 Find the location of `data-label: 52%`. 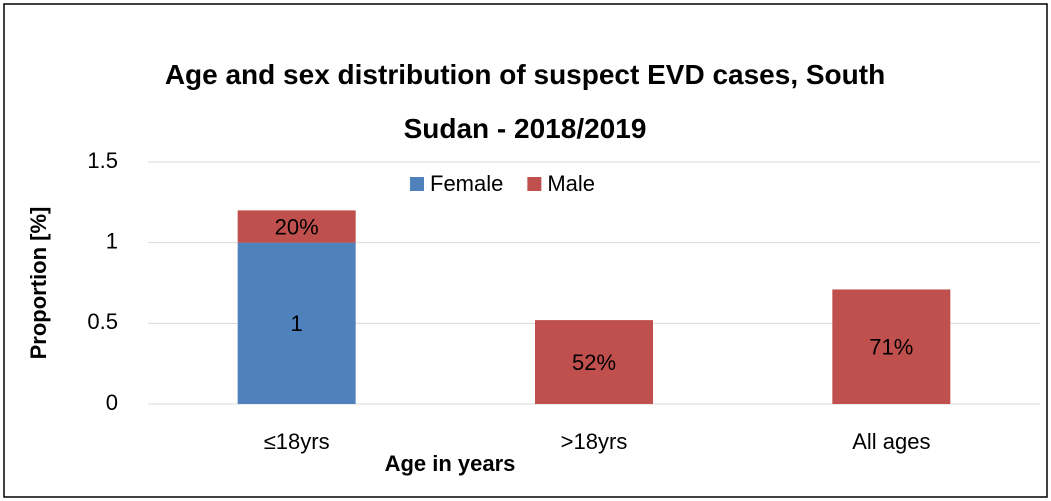

data-label: 52% is located at coordinates (594, 362).